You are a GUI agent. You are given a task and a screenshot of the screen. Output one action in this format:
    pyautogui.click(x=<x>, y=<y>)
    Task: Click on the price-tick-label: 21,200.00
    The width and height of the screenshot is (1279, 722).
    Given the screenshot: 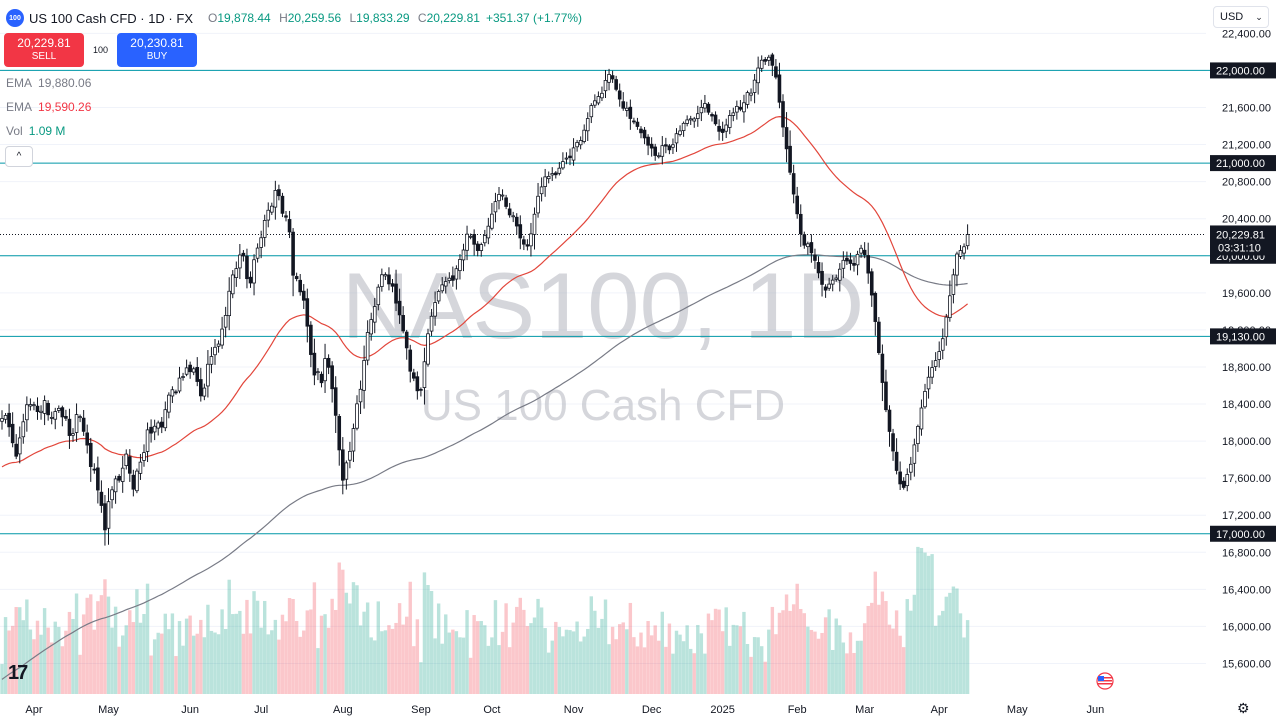 What is the action you would take?
    pyautogui.click(x=1246, y=146)
    